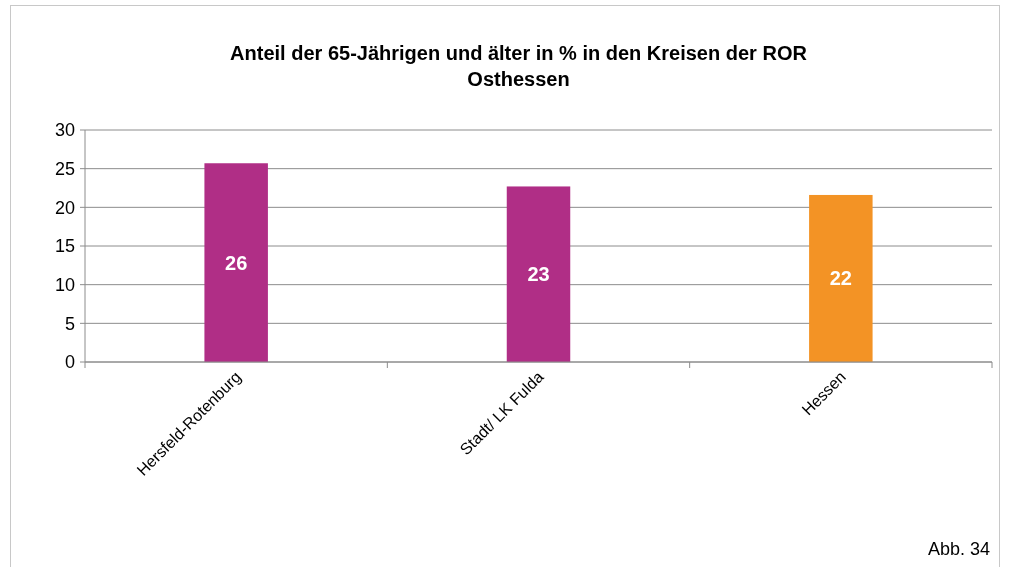  Describe the element at coordinates (64, 207) in the screenshot. I see `y-tick-label: 20` at that location.